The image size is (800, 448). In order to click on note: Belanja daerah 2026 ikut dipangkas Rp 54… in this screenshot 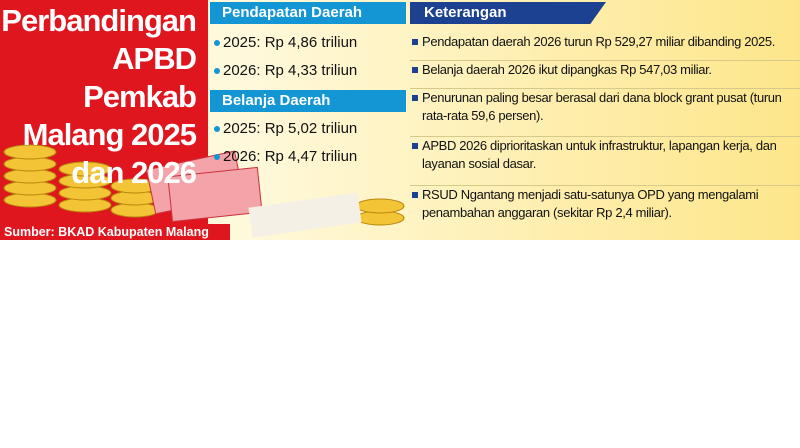, I will do `click(605, 69)`.